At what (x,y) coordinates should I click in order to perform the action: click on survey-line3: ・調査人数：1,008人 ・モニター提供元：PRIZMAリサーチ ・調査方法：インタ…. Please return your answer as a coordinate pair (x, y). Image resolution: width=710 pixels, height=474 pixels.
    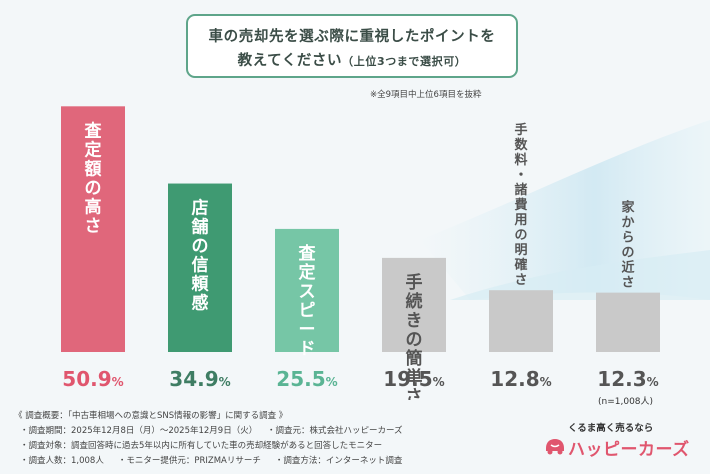
    Looking at the image, I should click on (218, 460).